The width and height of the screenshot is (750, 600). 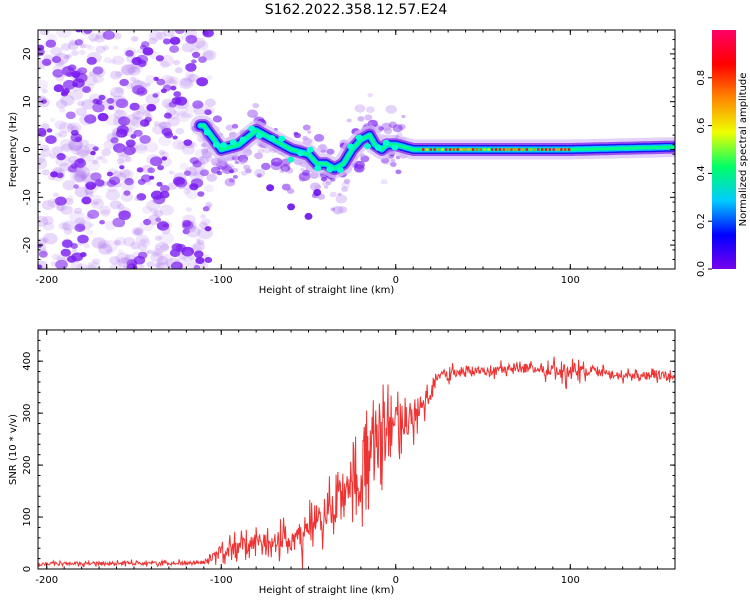 What do you see at coordinates (327, 290) in the screenshot?
I see `spectrogram-x-axis-label: Height of straight line (km)` at bounding box center [327, 290].